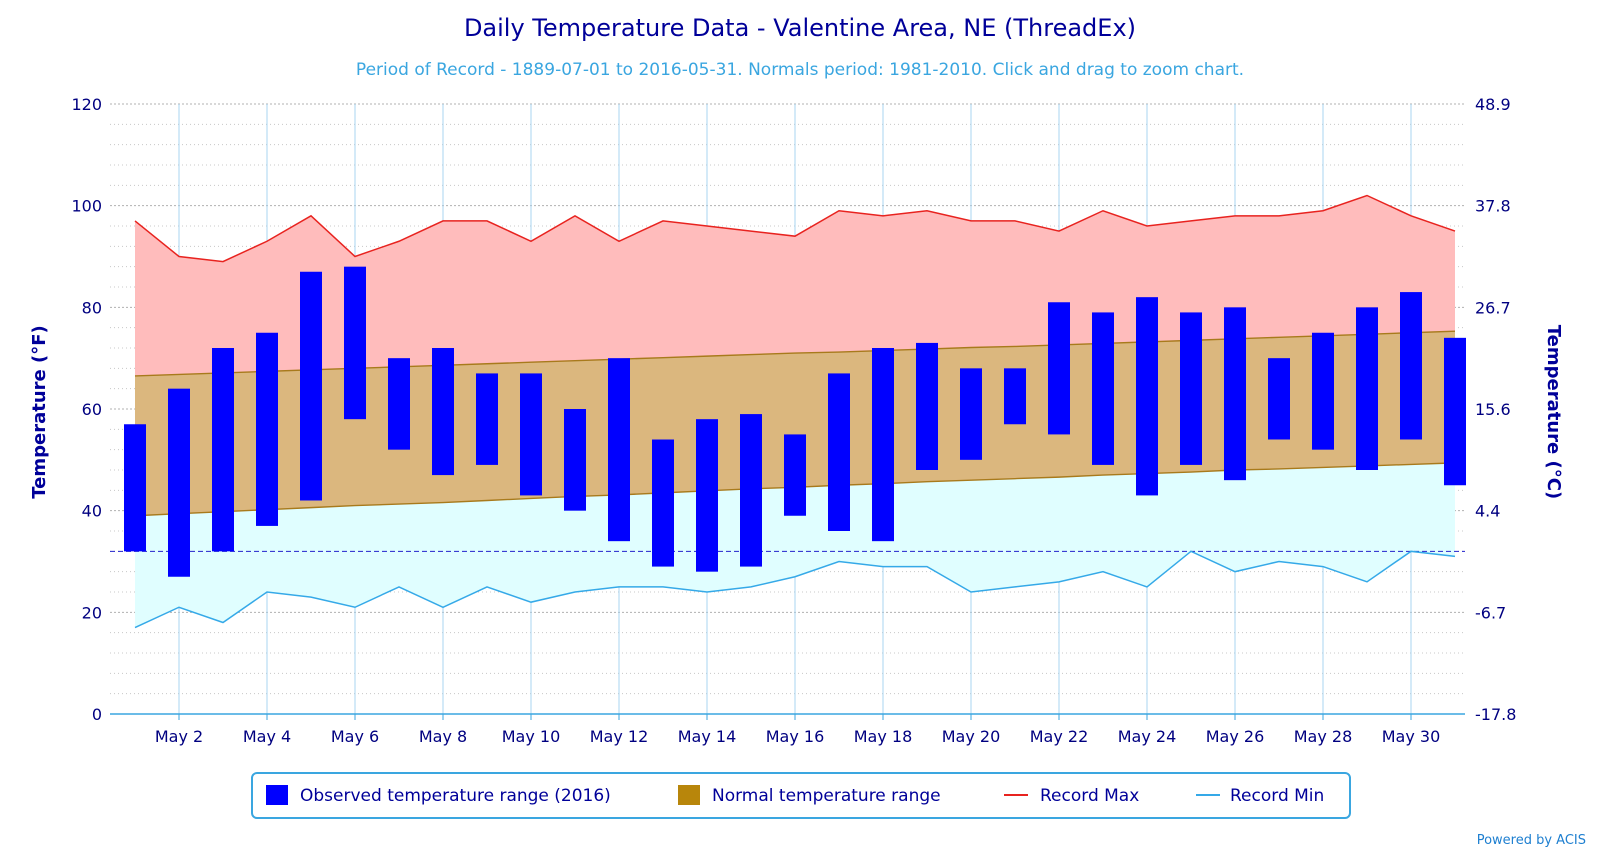 This screenshot has width=1600, height=852. What do you see at coordinates (1493, 206) in the screenshot?
I see `y-tick-label-right: 37.8` at bounding box center [1493, 206].